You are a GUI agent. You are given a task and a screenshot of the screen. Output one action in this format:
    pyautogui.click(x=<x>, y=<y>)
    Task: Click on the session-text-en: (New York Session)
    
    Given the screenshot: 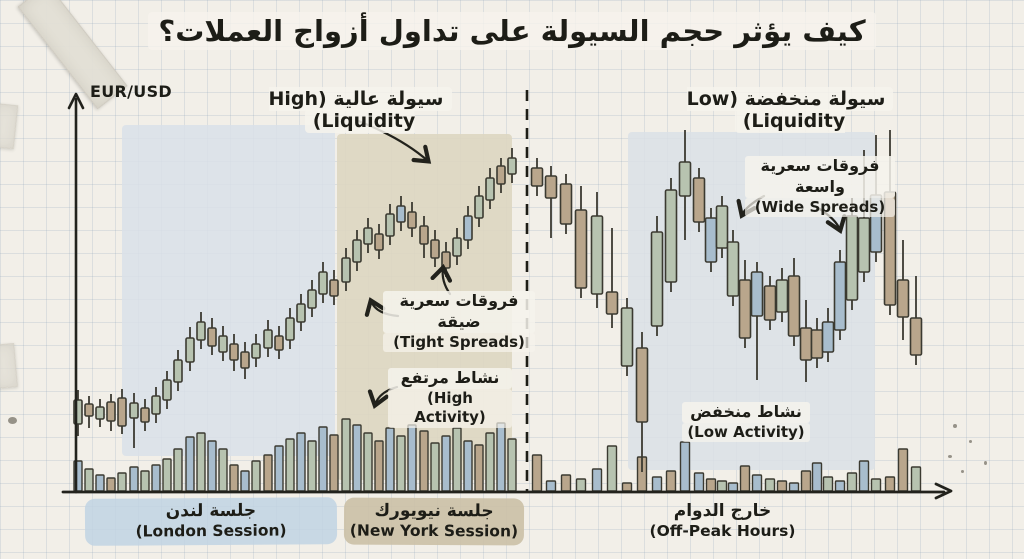 What is the action you would take?
    pyautogui.click(x=434, y=531)
    